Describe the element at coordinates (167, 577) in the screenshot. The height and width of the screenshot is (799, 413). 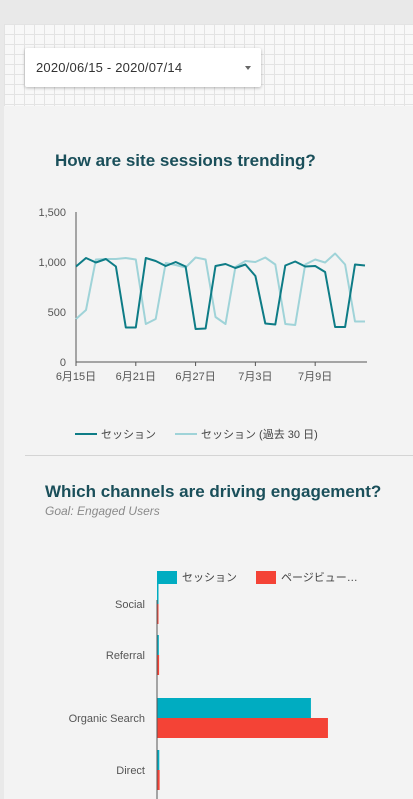
I see `legend-swatch-sessions` at that location.